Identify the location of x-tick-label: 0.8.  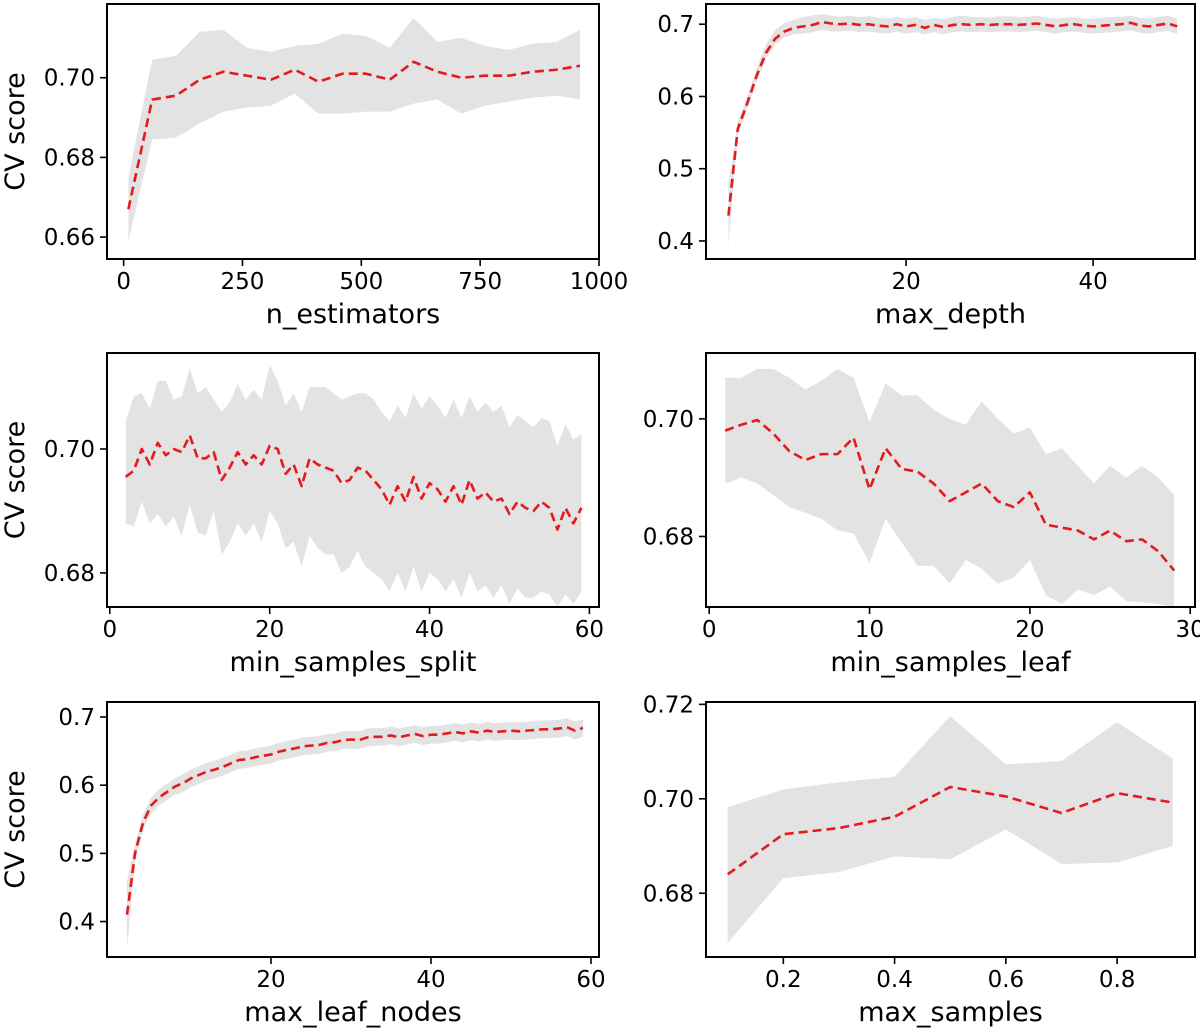
(1117, 980).